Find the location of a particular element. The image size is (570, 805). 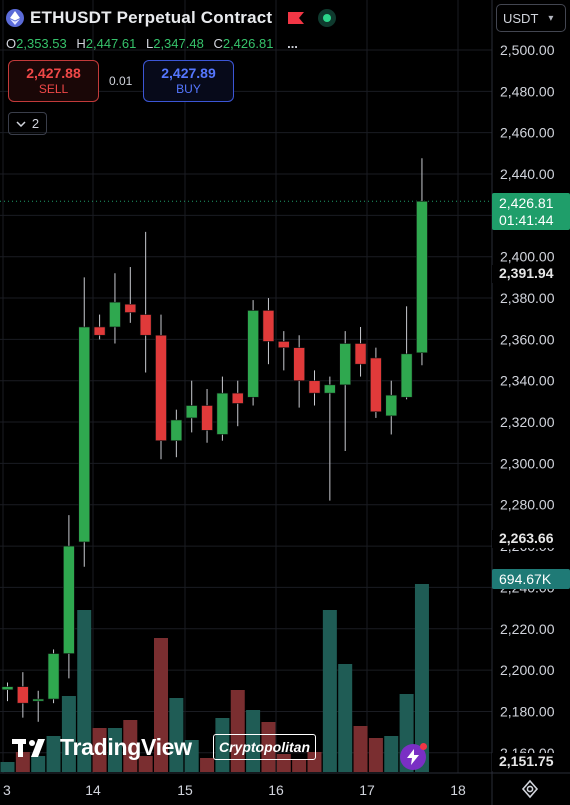

currency-selector: USDT ▾ is located at coordinates (531, 18).